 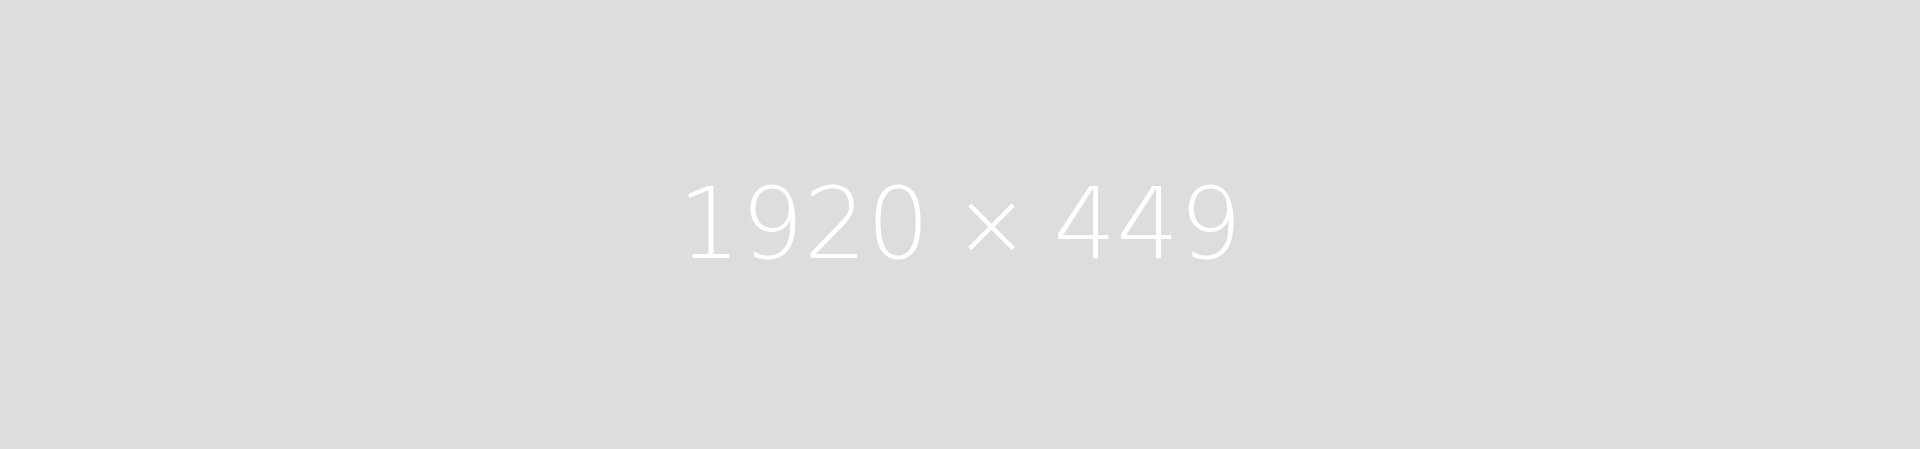 I want to click on height-label: 449, so click(x=1148, y=224).